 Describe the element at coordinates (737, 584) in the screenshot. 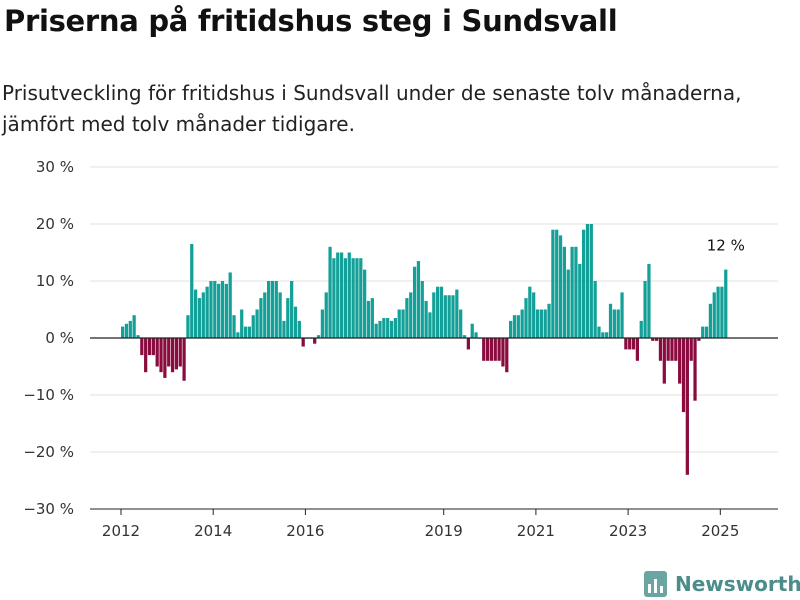

I see `brand-name: Newsworthy` at that location.